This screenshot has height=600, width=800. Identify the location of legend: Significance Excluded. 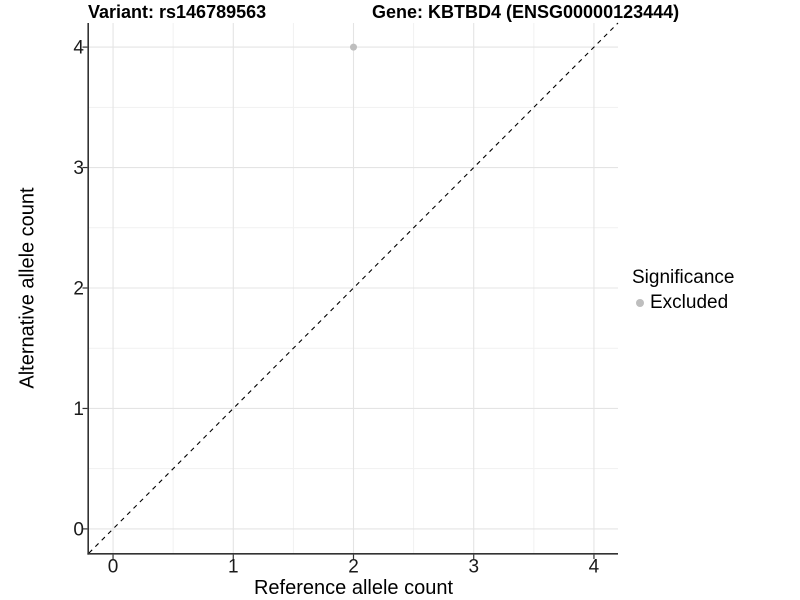
(683, 291).